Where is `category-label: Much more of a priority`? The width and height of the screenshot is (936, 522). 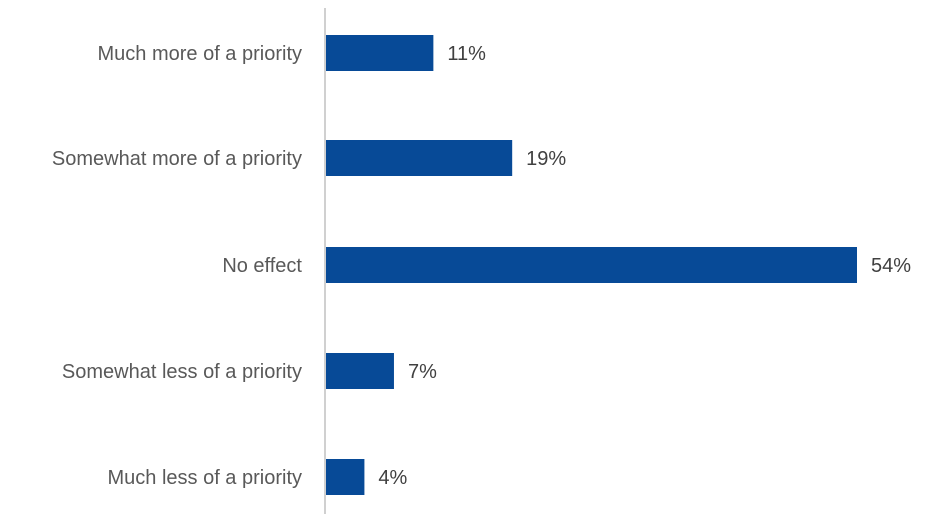 category-label: Much more of a priority is located at coordinates (199, 54).